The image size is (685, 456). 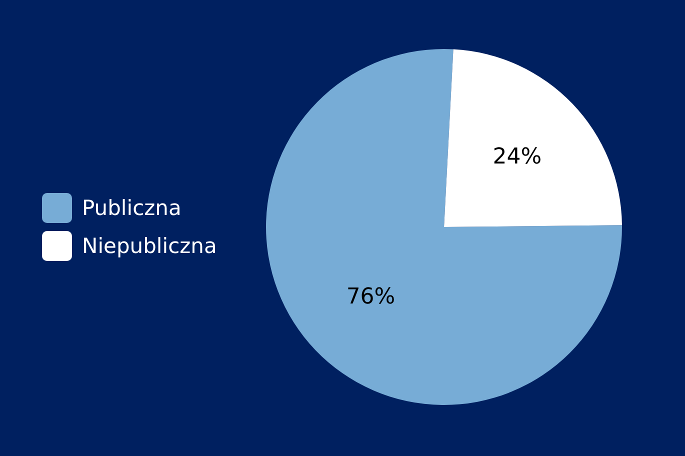 What do you see at coordinates (517, 157) in the screenshot?
I see `data-label: 24%` at bounding box center [517, 157].